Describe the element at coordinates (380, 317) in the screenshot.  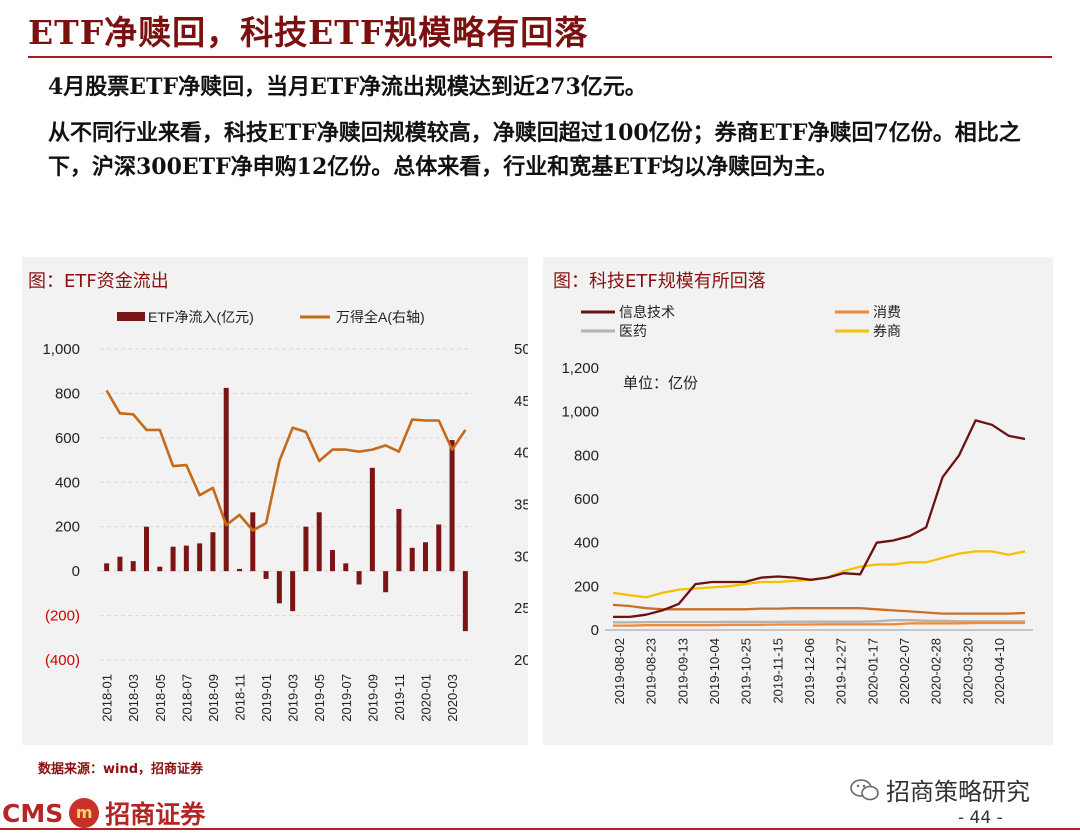
I see `legend-label-line: 万得全A(右轴)` at that location.